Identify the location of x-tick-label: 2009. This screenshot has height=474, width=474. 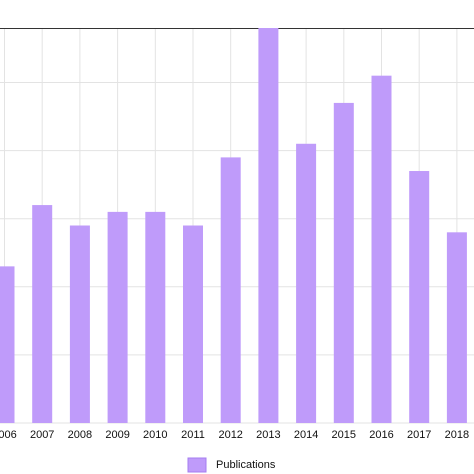
(117, 435).